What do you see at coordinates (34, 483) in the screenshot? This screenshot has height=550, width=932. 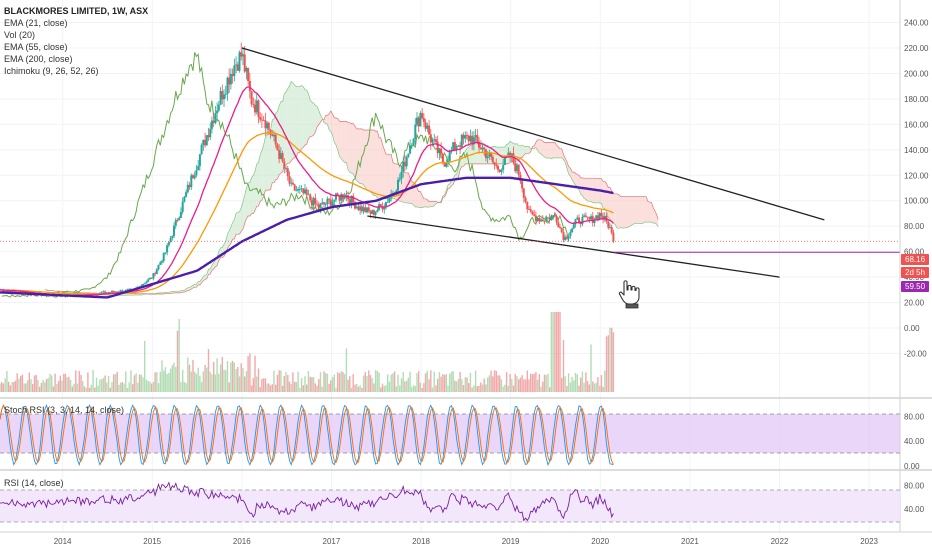 I see `rsi-label: RSI (14, close)` at bounding box center [34, 483].